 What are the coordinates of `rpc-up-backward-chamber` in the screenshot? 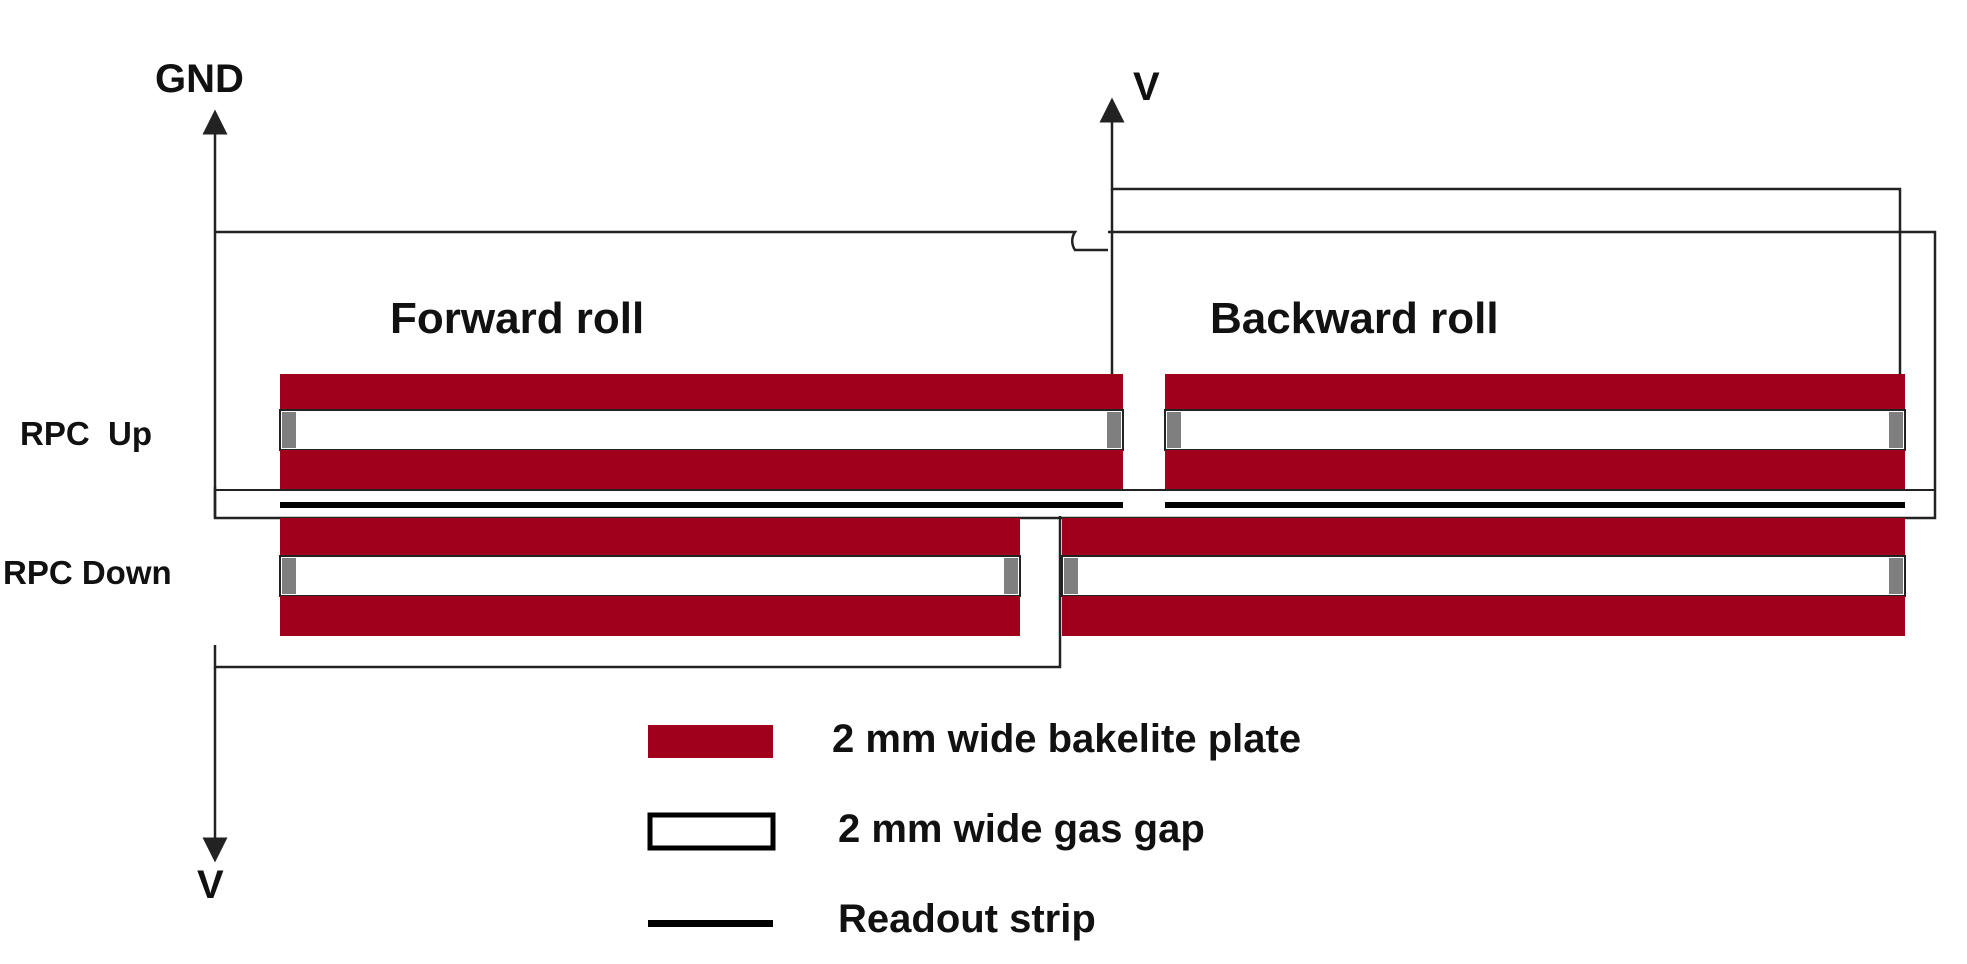 It's located at (1535, 432).